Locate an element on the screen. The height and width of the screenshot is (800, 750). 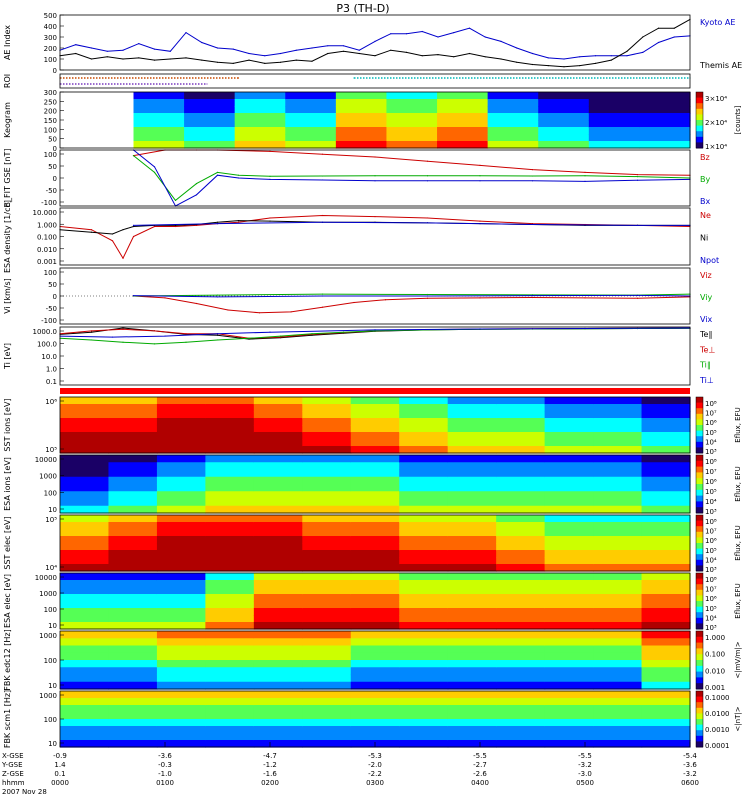
fbk_b-colorbar-tick: 0.1000 is located at coordinates (717, 698).